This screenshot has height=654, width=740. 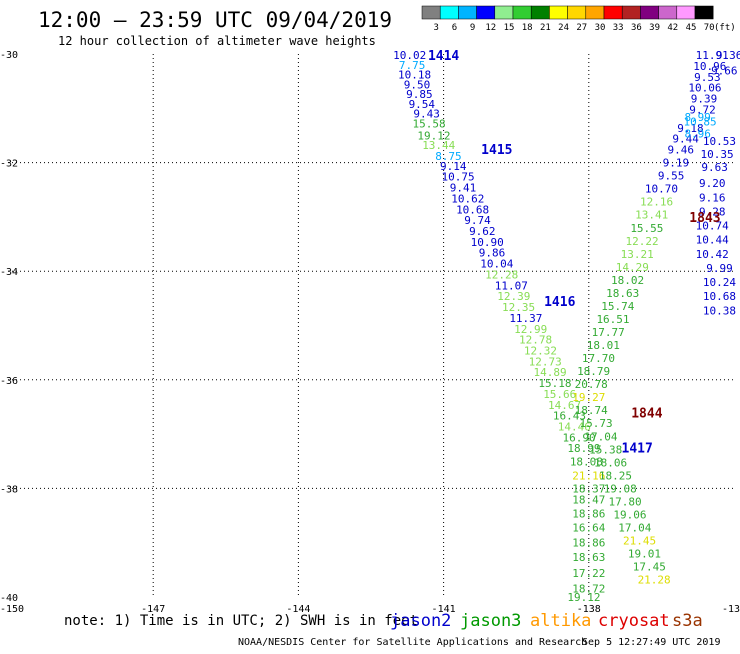 What do you see at coordinates (632, 267) in the screenshot?
I see `wave-height-label: 14.29` at bounding box center [632, 267].